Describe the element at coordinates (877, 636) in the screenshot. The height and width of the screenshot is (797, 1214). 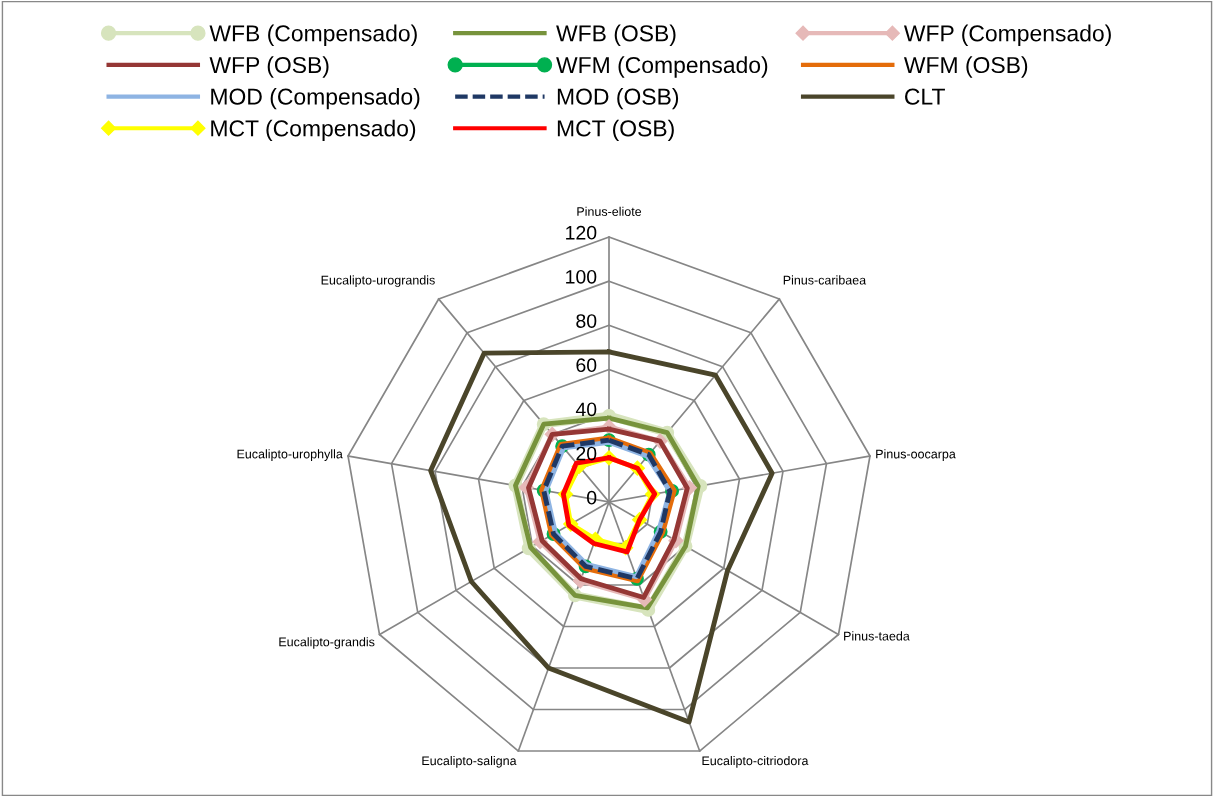
I see `spoke-label: Pinus-taeda` at that location.